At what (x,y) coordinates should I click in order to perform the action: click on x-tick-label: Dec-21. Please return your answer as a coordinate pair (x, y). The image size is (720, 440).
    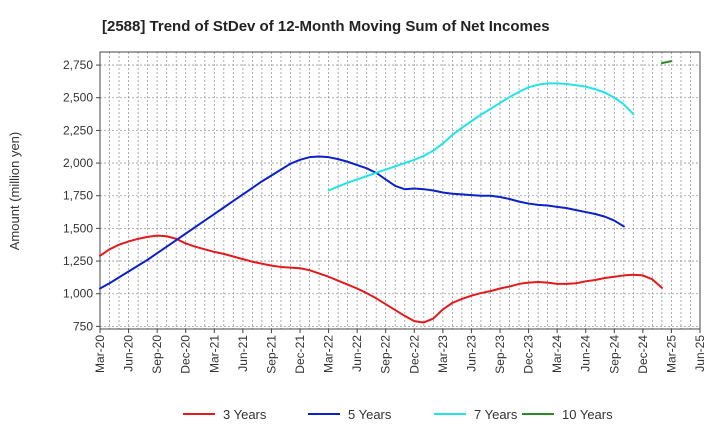
    Looking at the image, I should click on (300, 354).